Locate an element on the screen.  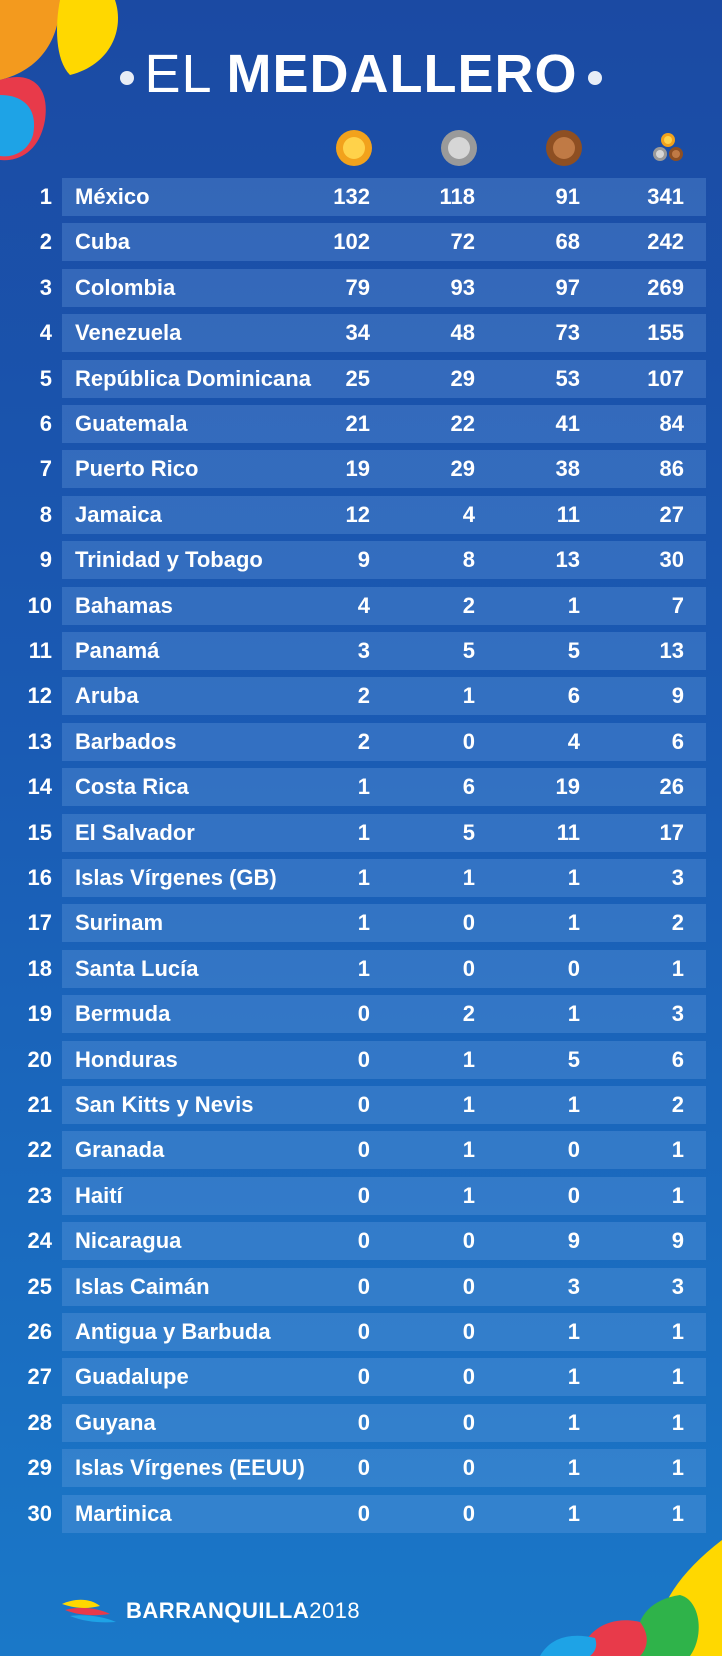
row-gold-count: 4 is located at coordinates (363, 605).